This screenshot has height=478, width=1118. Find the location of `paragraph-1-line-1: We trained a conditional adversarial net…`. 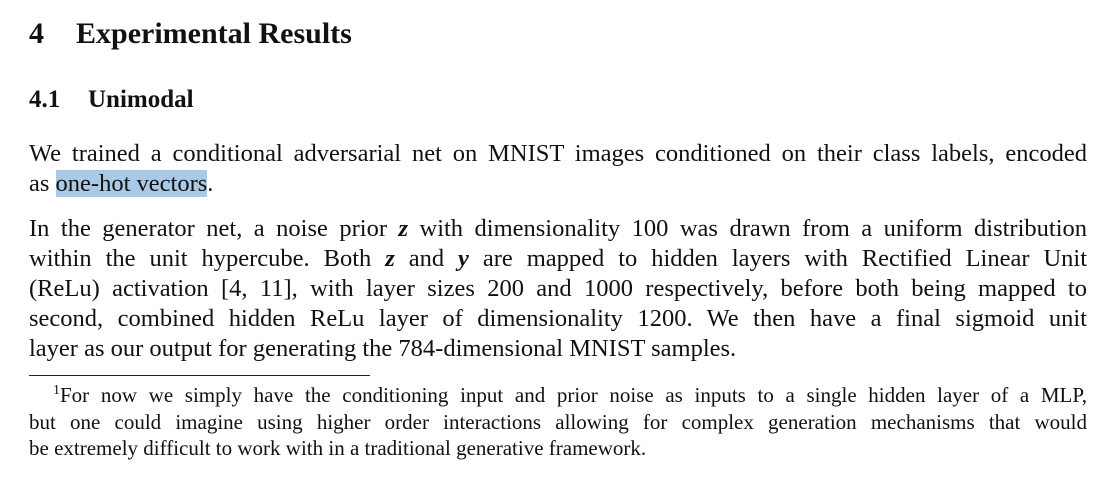

paragraph-1-line-1: We trained a conditional adversarial net… is located at coordinates (558, 153).